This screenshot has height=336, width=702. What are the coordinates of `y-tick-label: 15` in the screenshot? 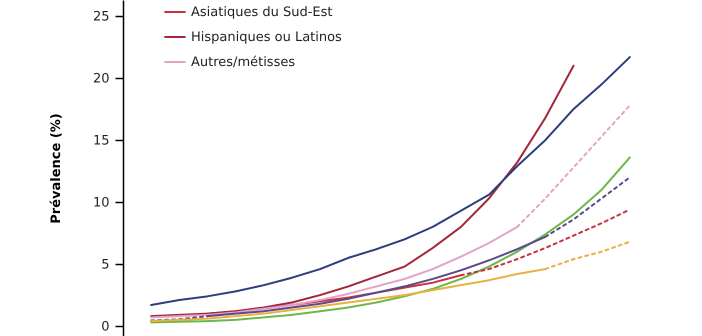 It's located at (101, 141).